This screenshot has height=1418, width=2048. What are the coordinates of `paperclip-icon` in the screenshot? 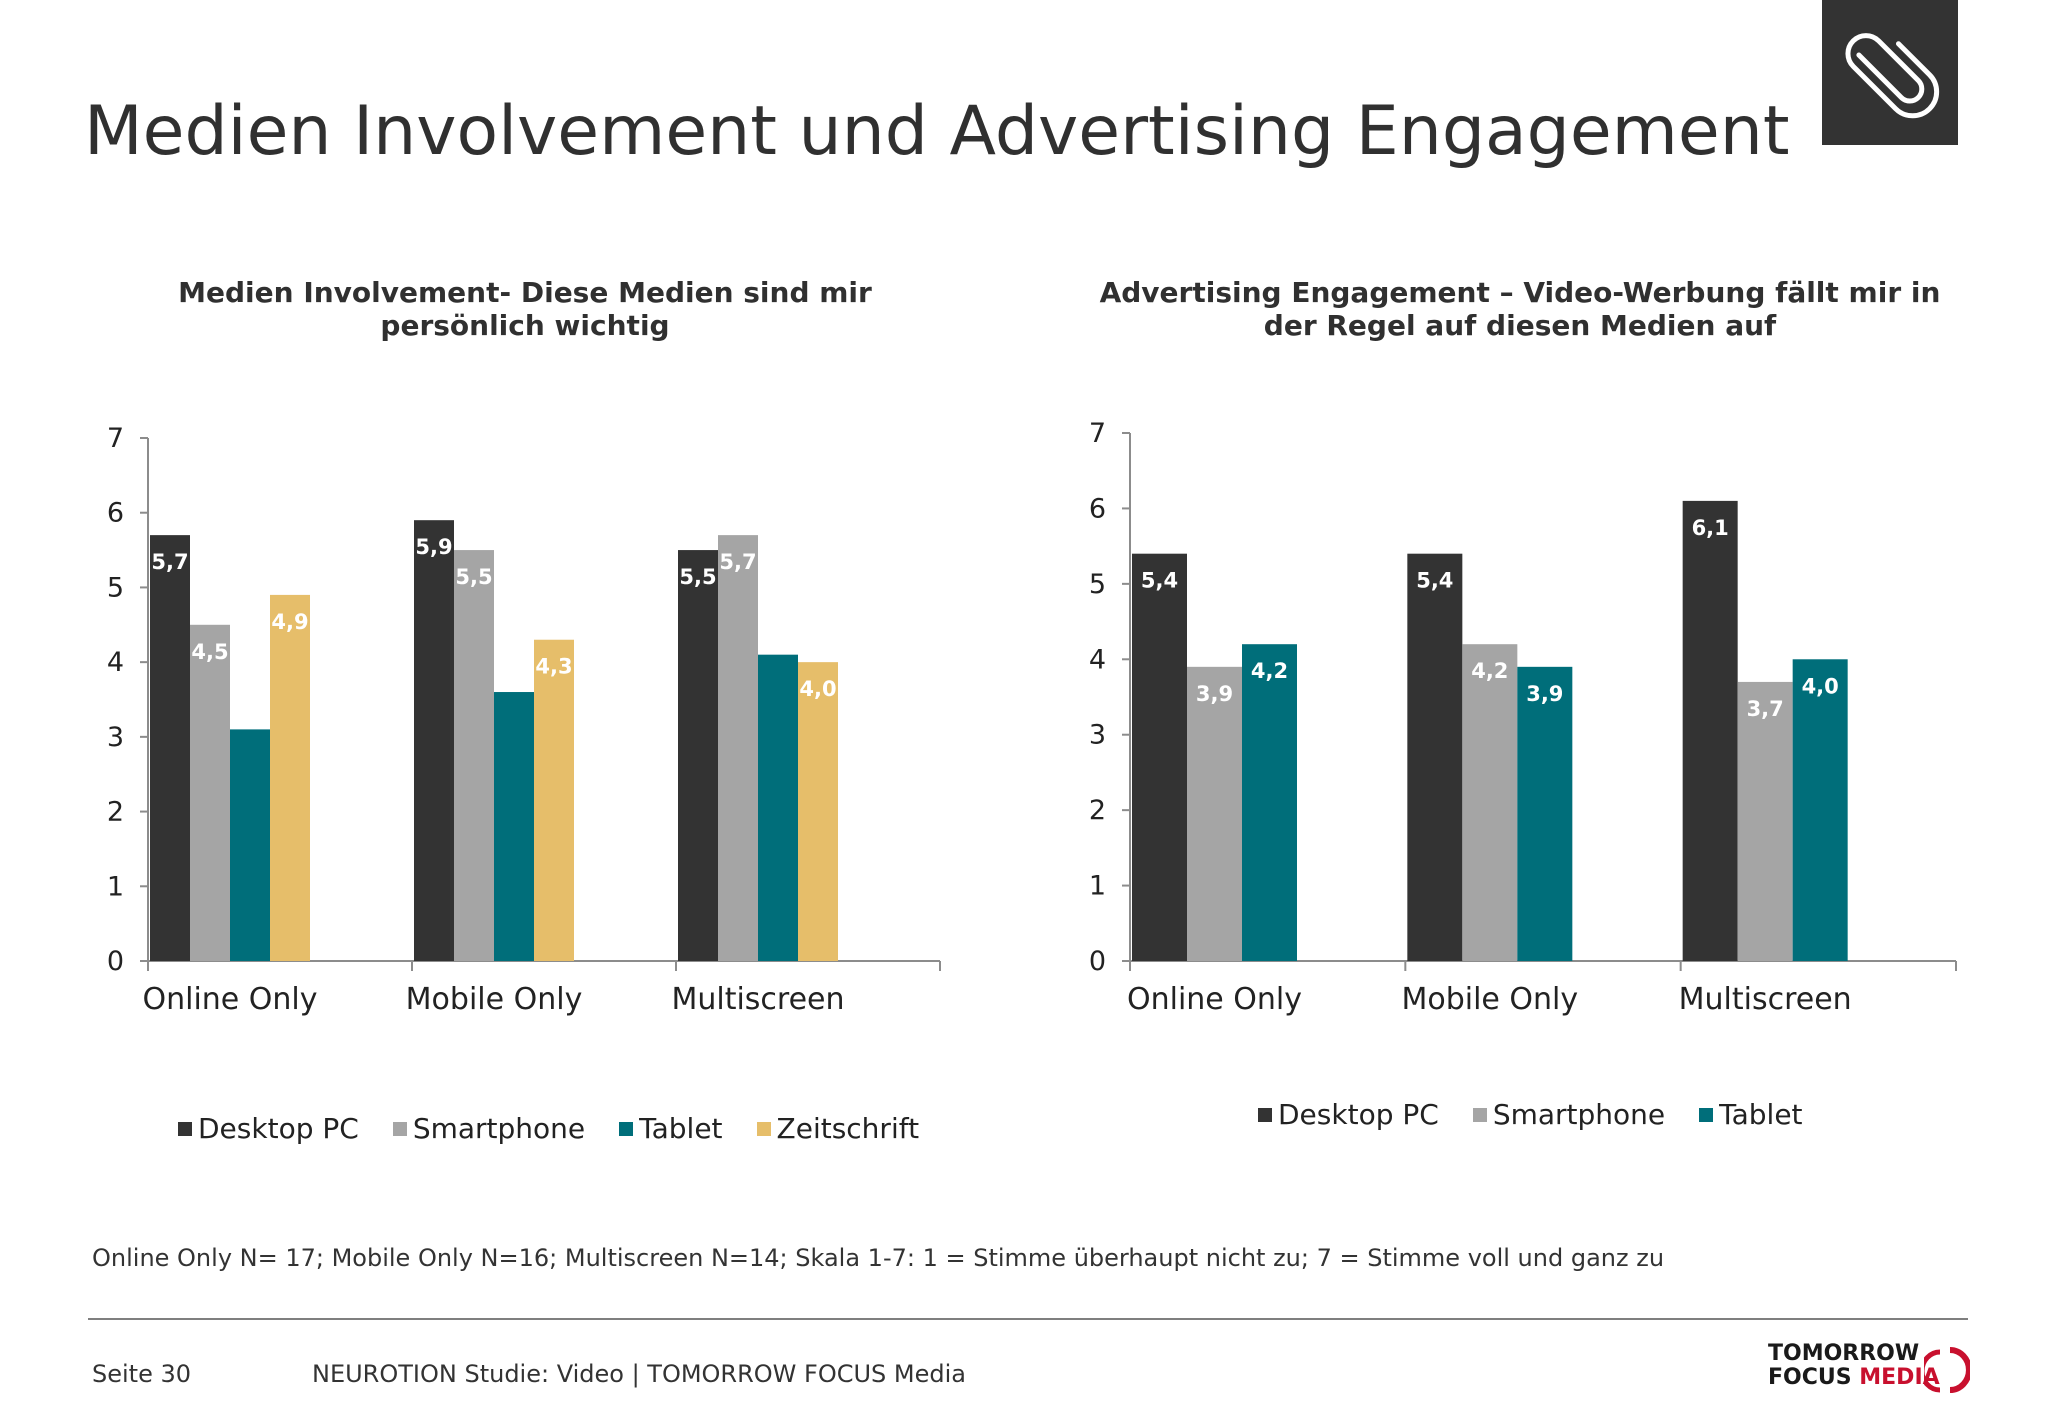 It's located at (1892, 76).